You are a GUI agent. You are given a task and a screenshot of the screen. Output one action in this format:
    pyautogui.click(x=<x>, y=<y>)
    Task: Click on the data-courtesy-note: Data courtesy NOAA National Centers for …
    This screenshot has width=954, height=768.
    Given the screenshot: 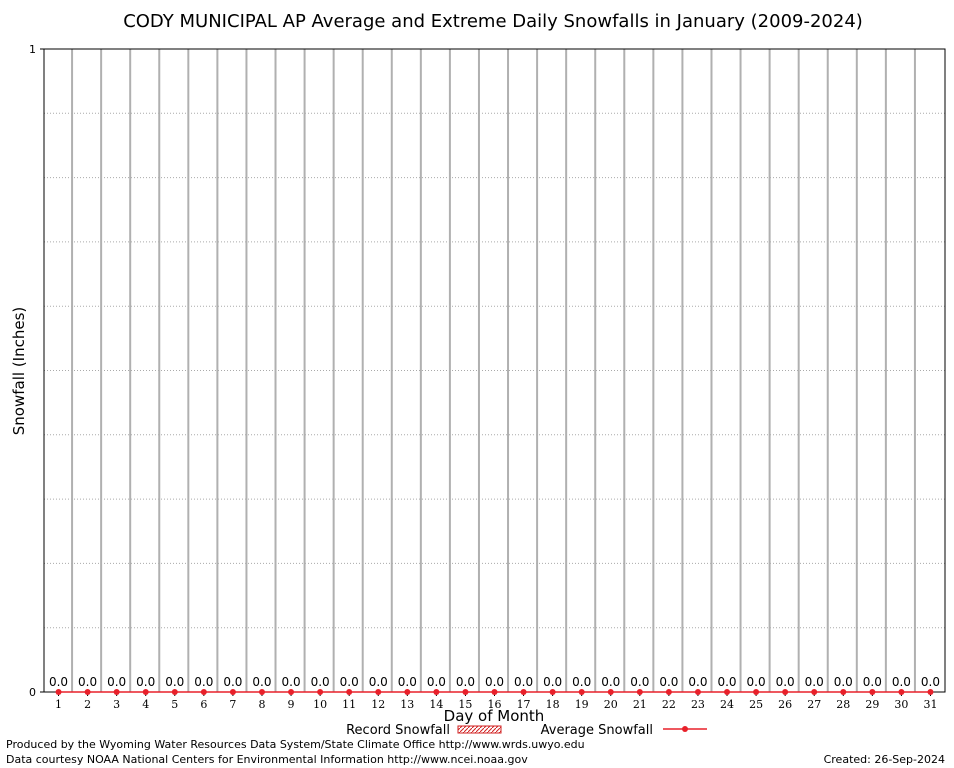 What is the action you would take?
    pyautogui.click(x=267, y=759)
    